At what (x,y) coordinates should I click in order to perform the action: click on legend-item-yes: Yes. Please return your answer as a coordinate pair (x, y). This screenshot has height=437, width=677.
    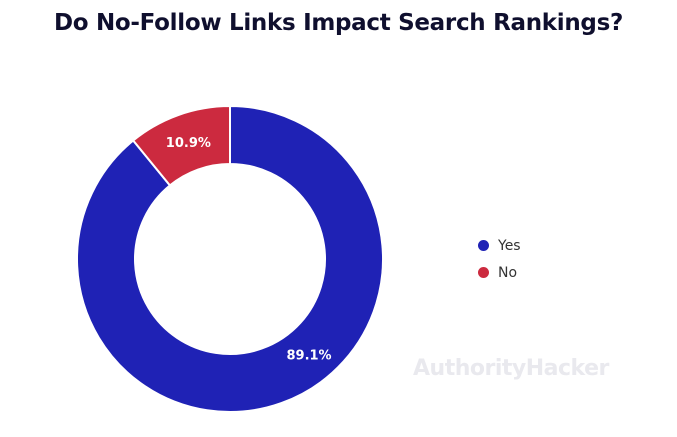
    Looking at the image, I should click on (499, 245).